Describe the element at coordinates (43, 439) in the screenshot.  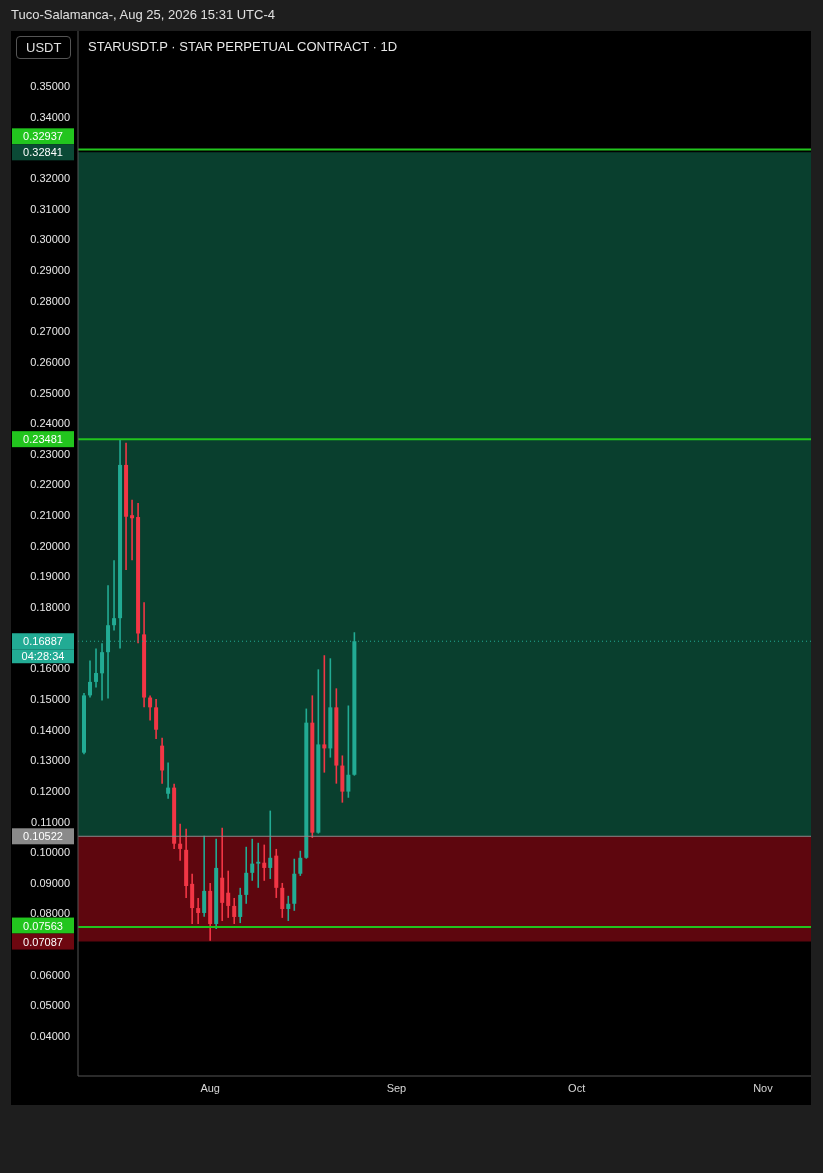
I see `ref-line-label: 0.23481` at that location.